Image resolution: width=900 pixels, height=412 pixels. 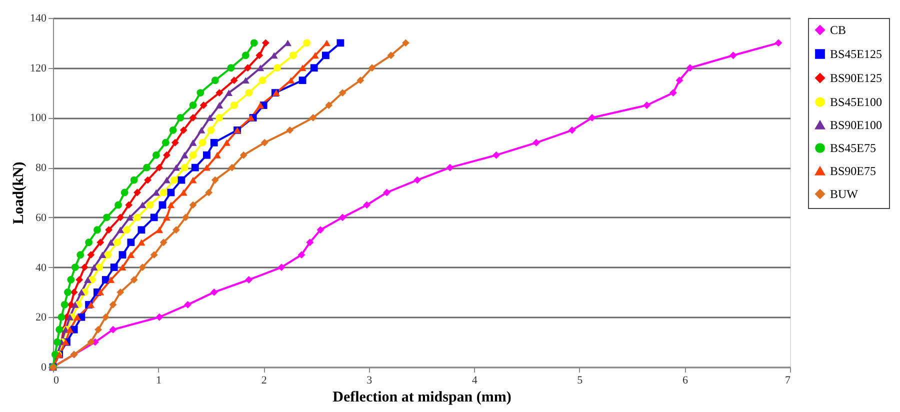 I want to click on x-tick-label: 4, so click(x=475, y=380).